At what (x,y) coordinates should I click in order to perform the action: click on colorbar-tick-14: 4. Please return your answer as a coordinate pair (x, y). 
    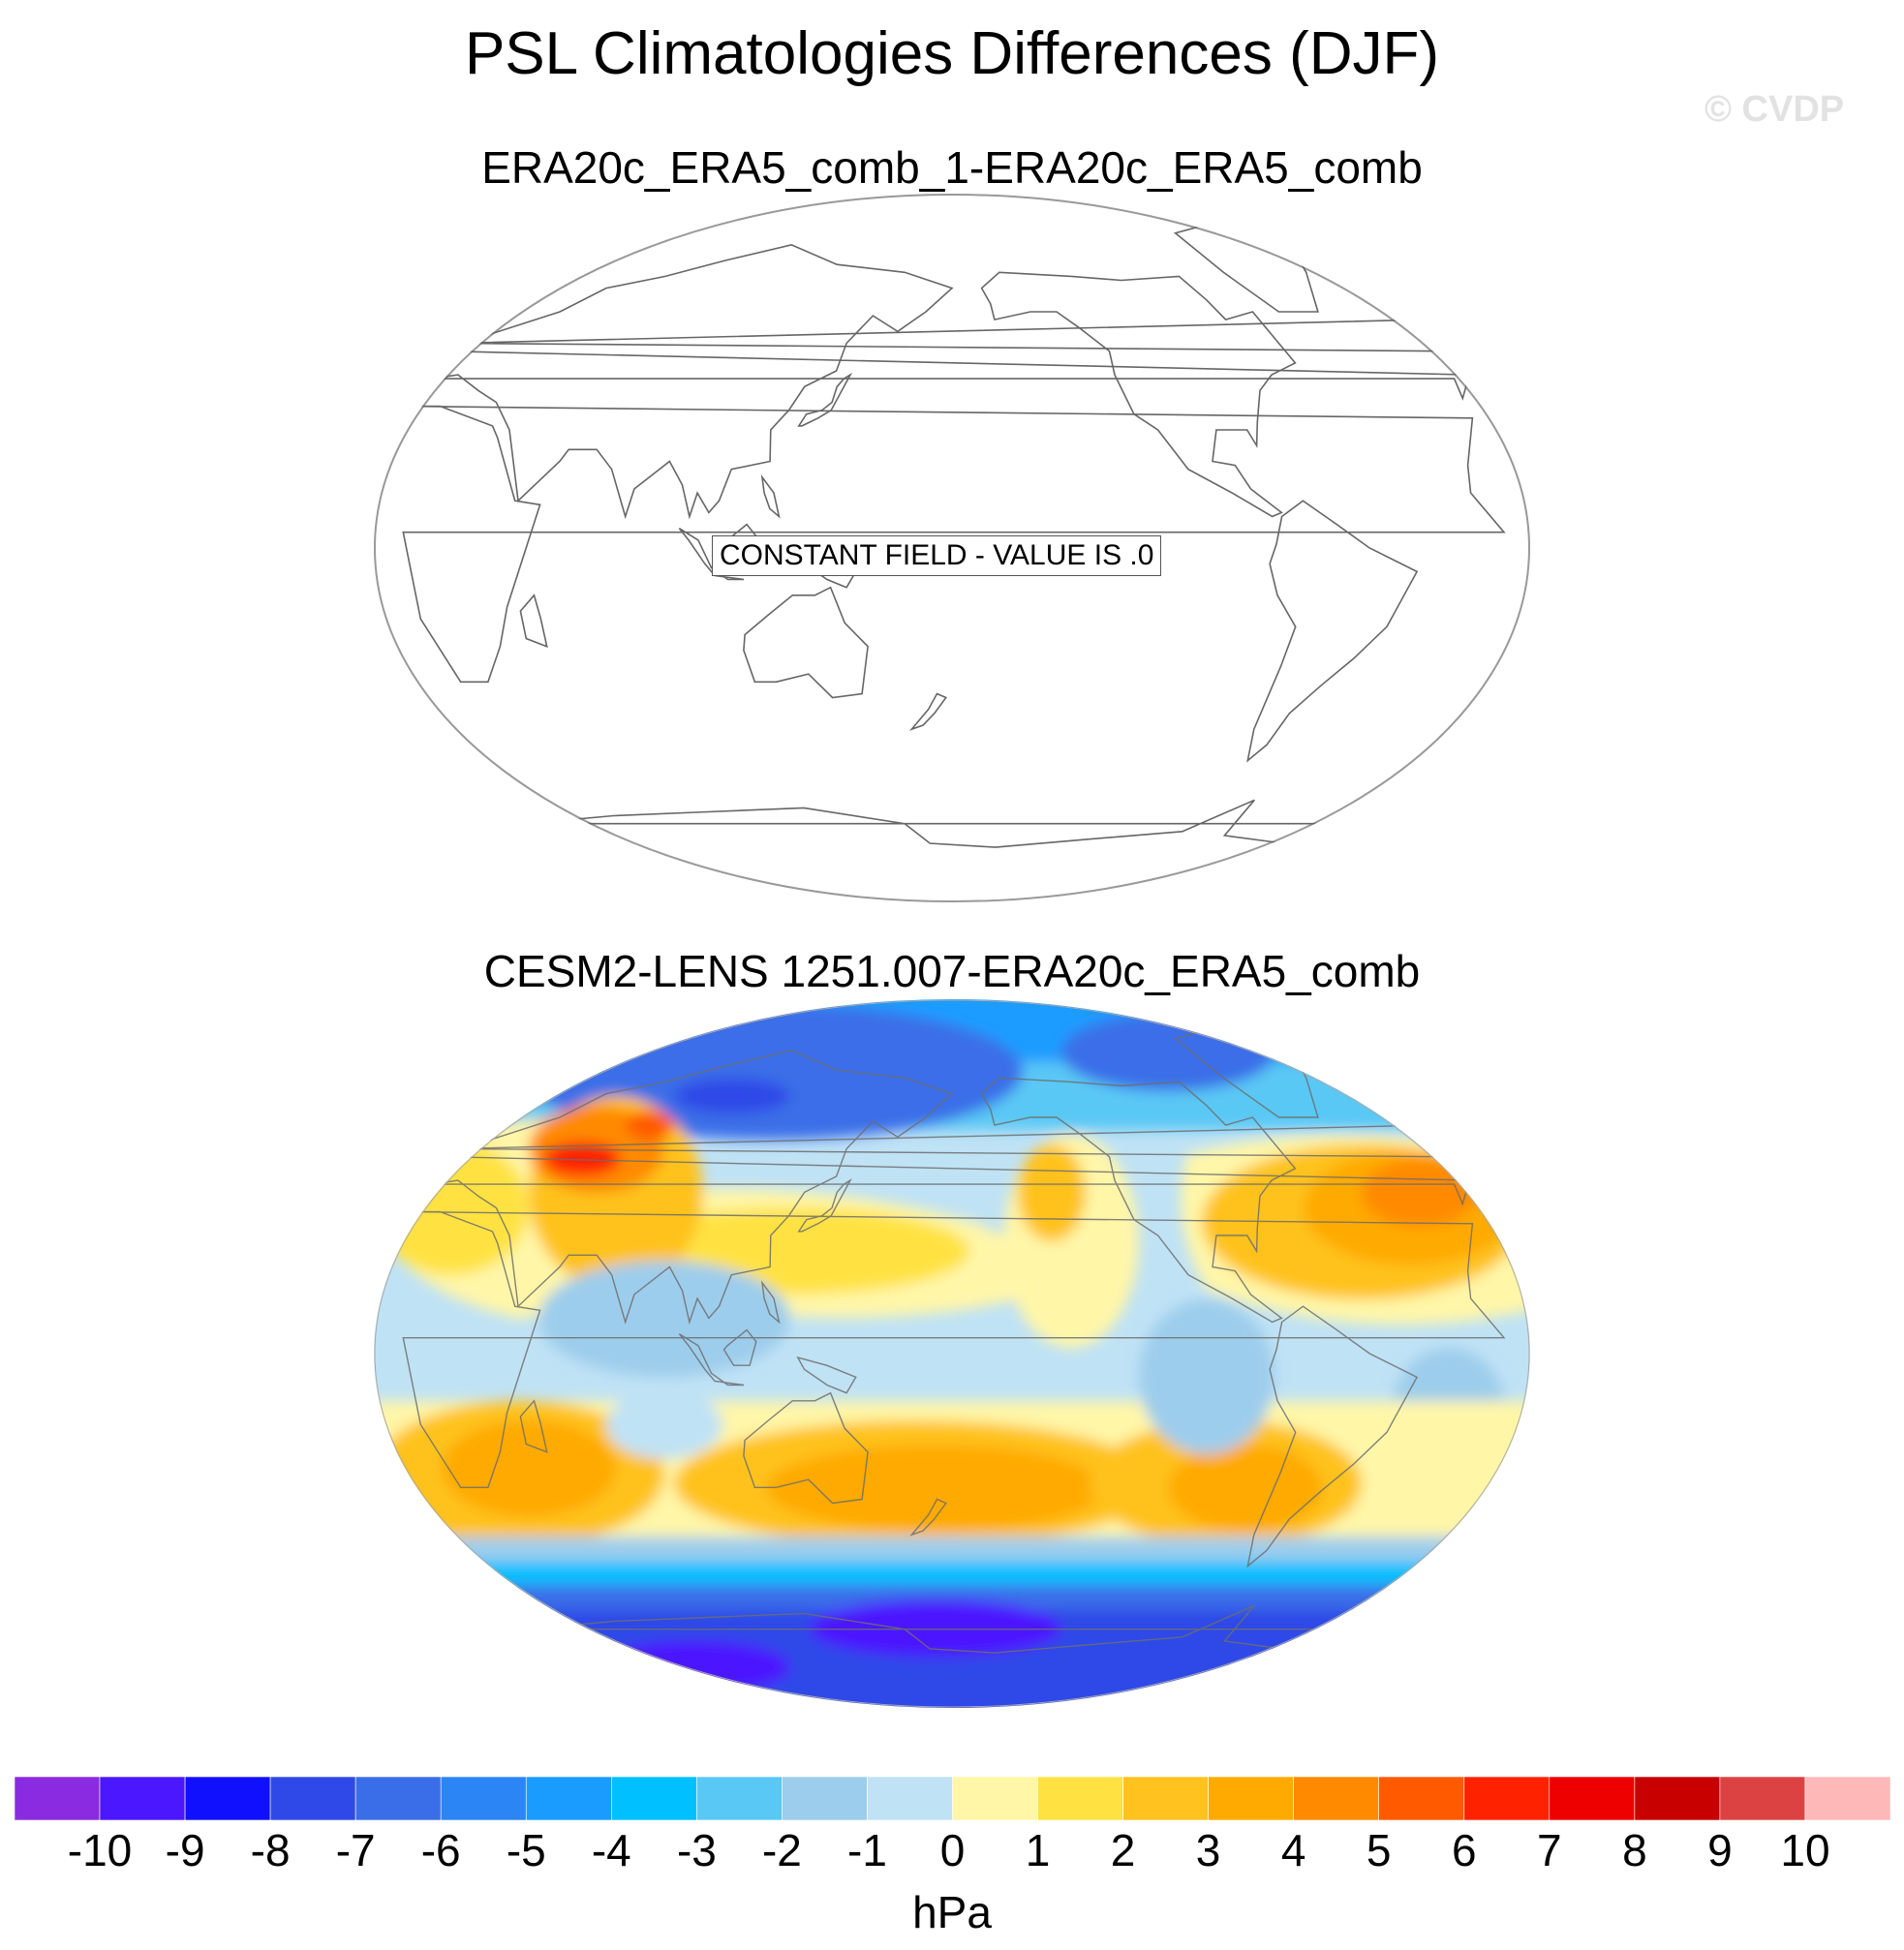
    Looking at the image, I should click on (1293, 1850).